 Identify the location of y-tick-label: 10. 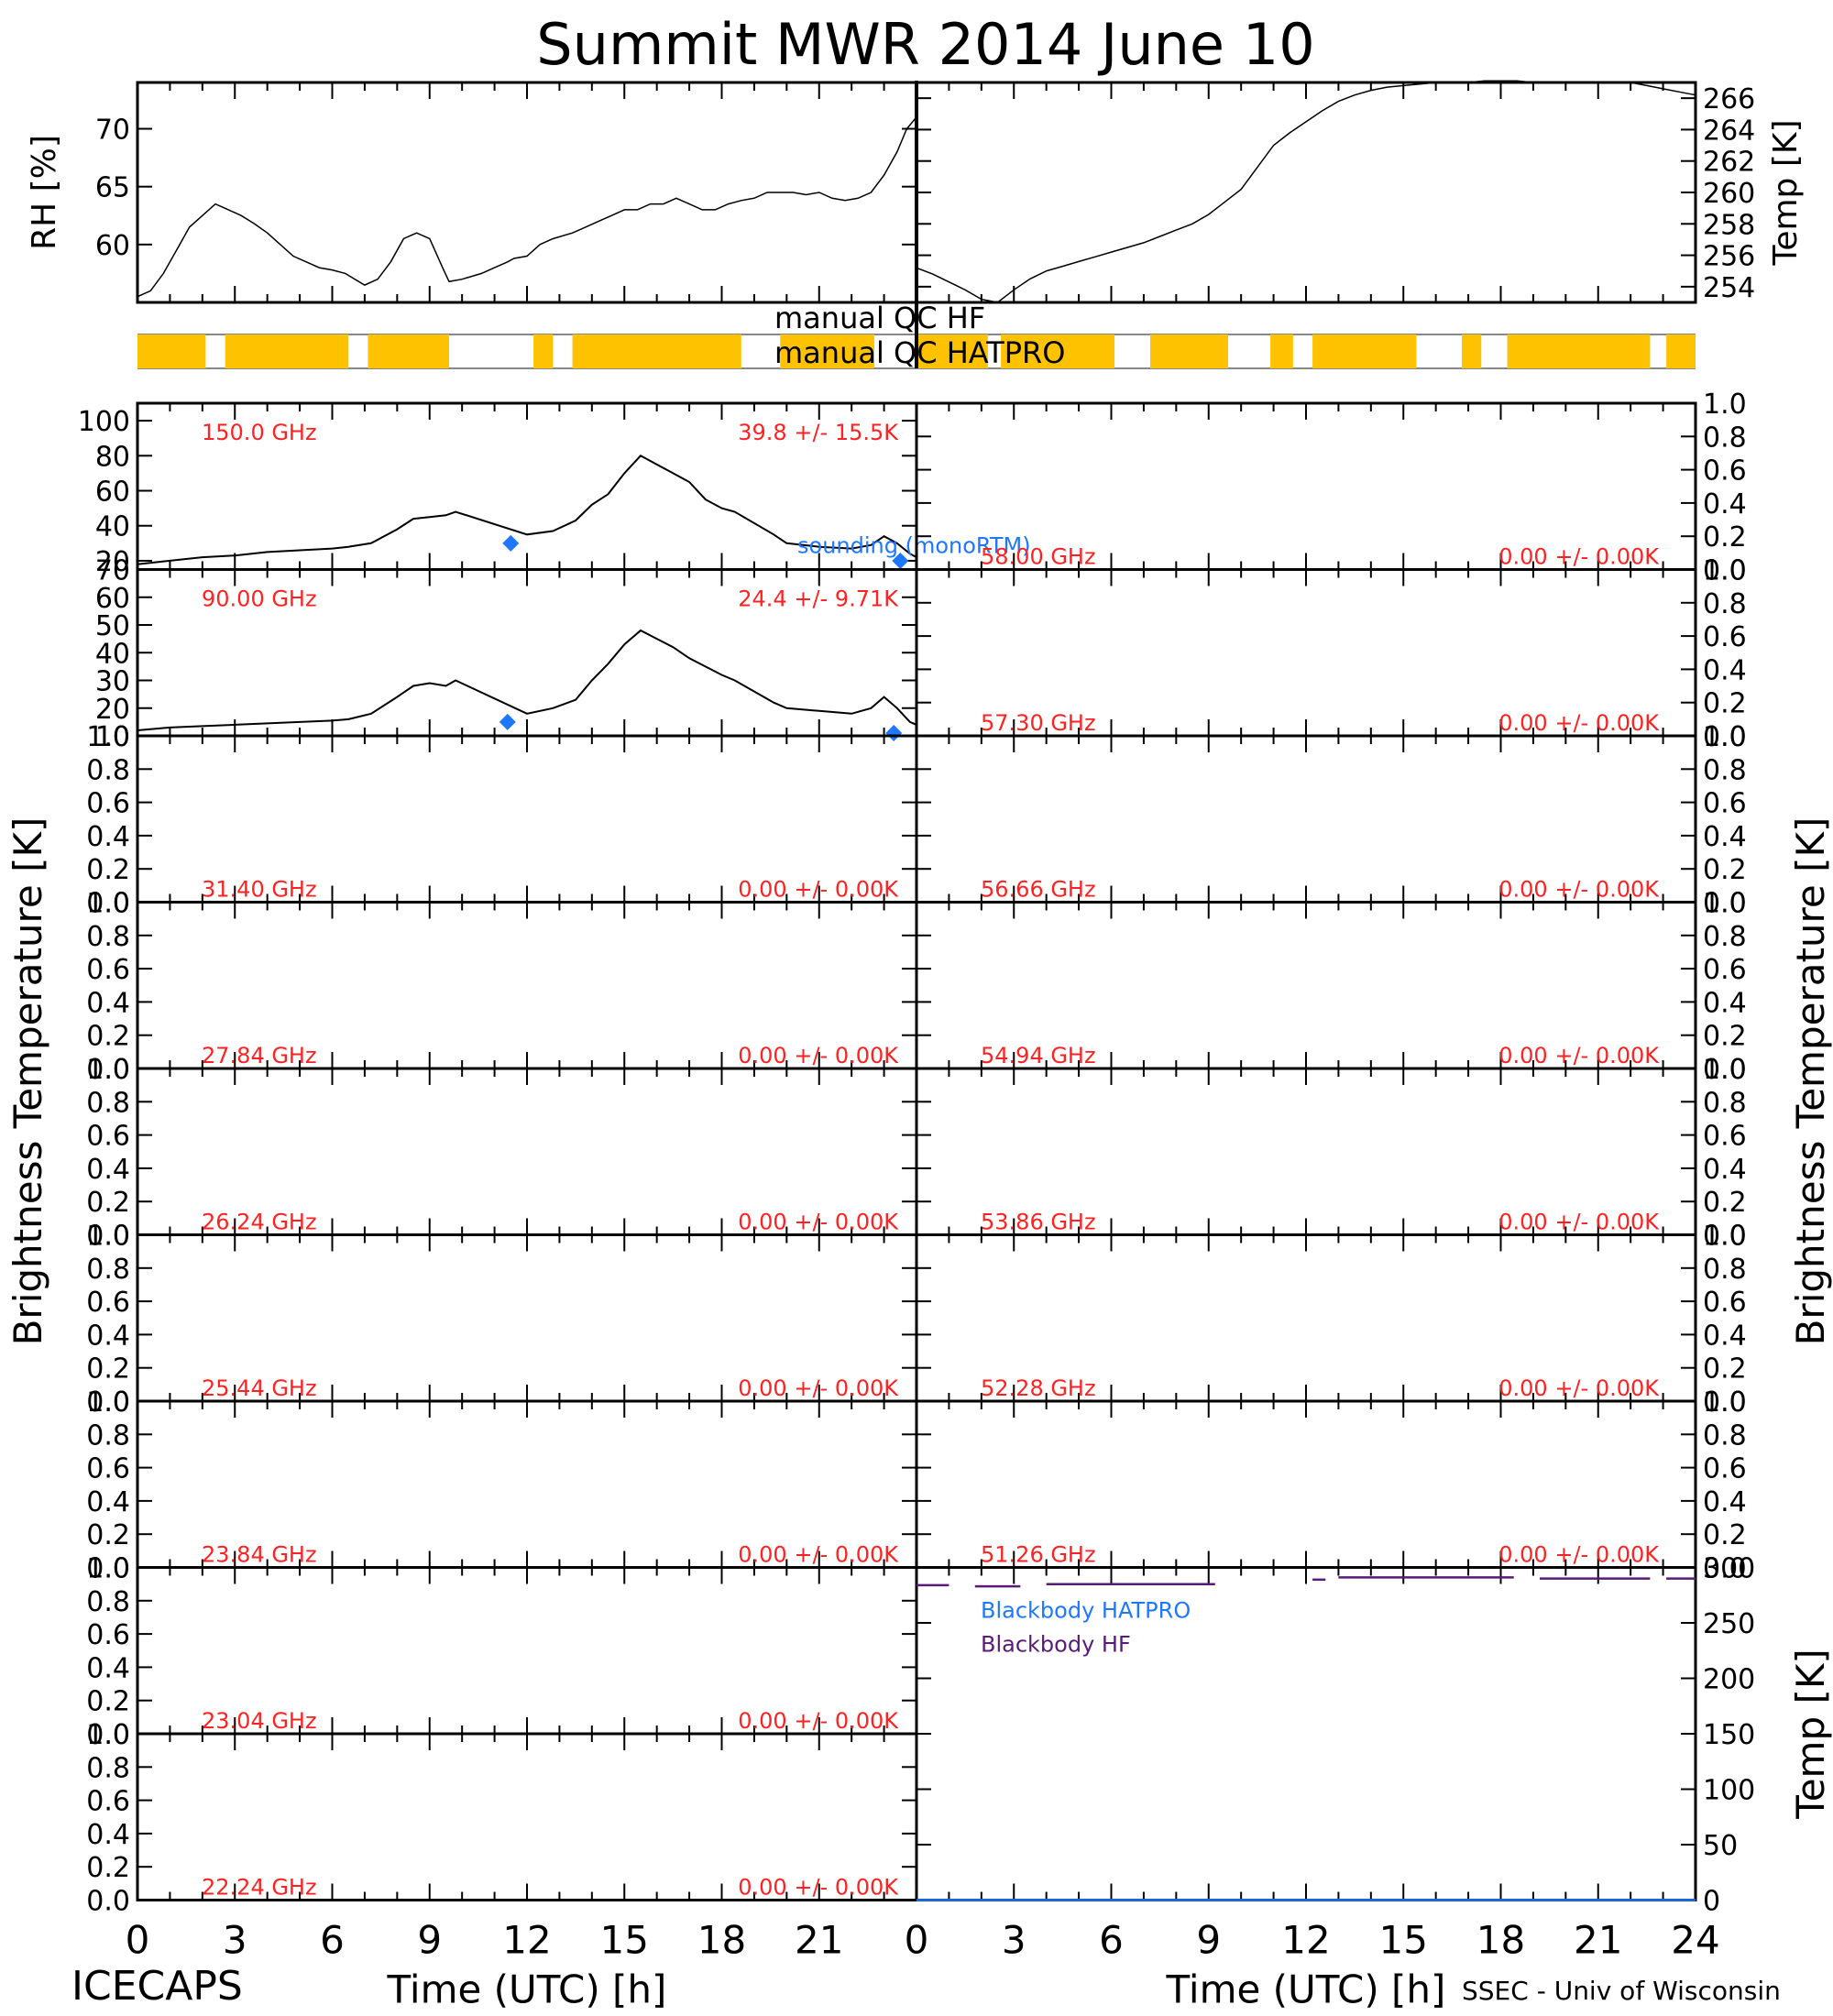
(112, 737).